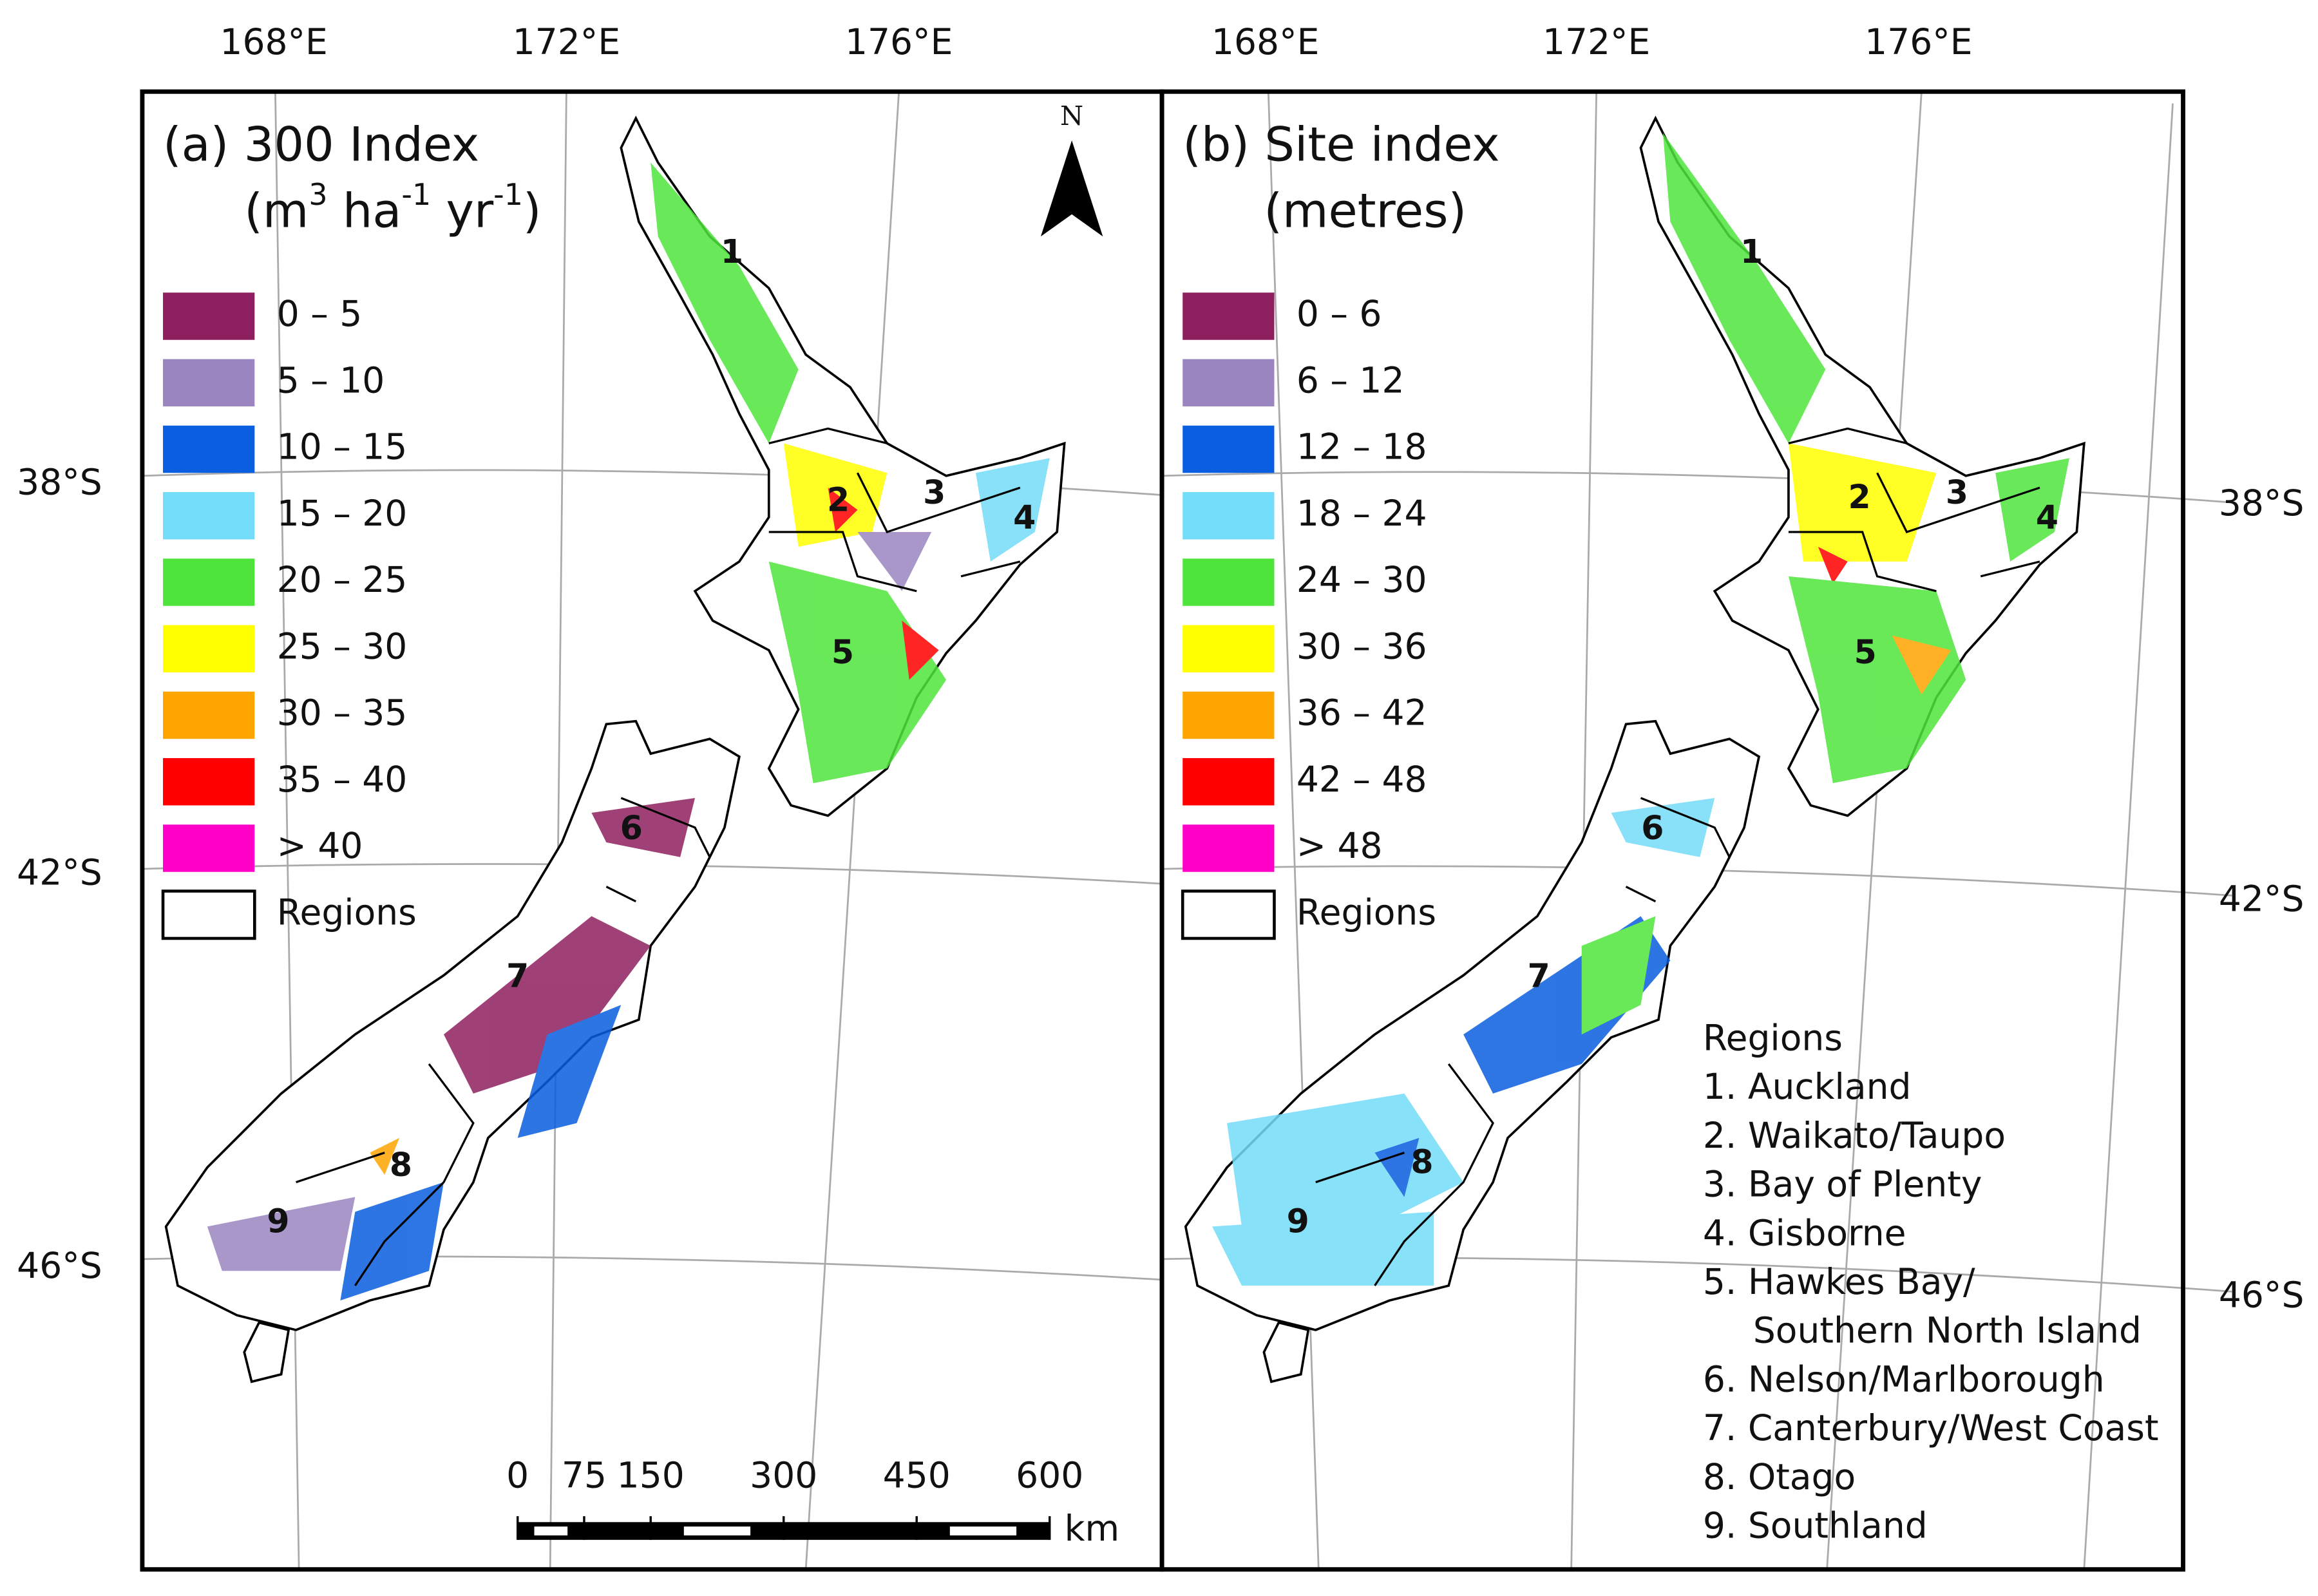  Describe the element at coordinates (320, 313) in the screenshot. I see `legend-label: 0 – 5` at that location.